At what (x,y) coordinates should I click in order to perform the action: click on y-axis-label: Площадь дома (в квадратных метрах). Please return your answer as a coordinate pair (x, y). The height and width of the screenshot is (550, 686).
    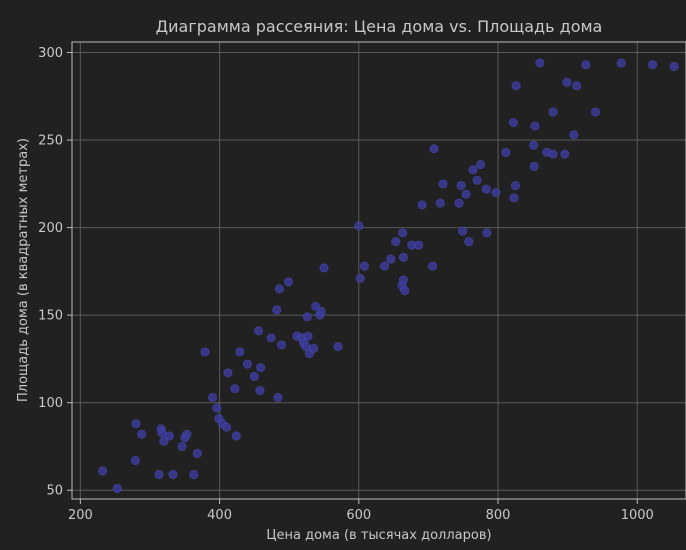
    Looking at the image, I should click on (23, 270).